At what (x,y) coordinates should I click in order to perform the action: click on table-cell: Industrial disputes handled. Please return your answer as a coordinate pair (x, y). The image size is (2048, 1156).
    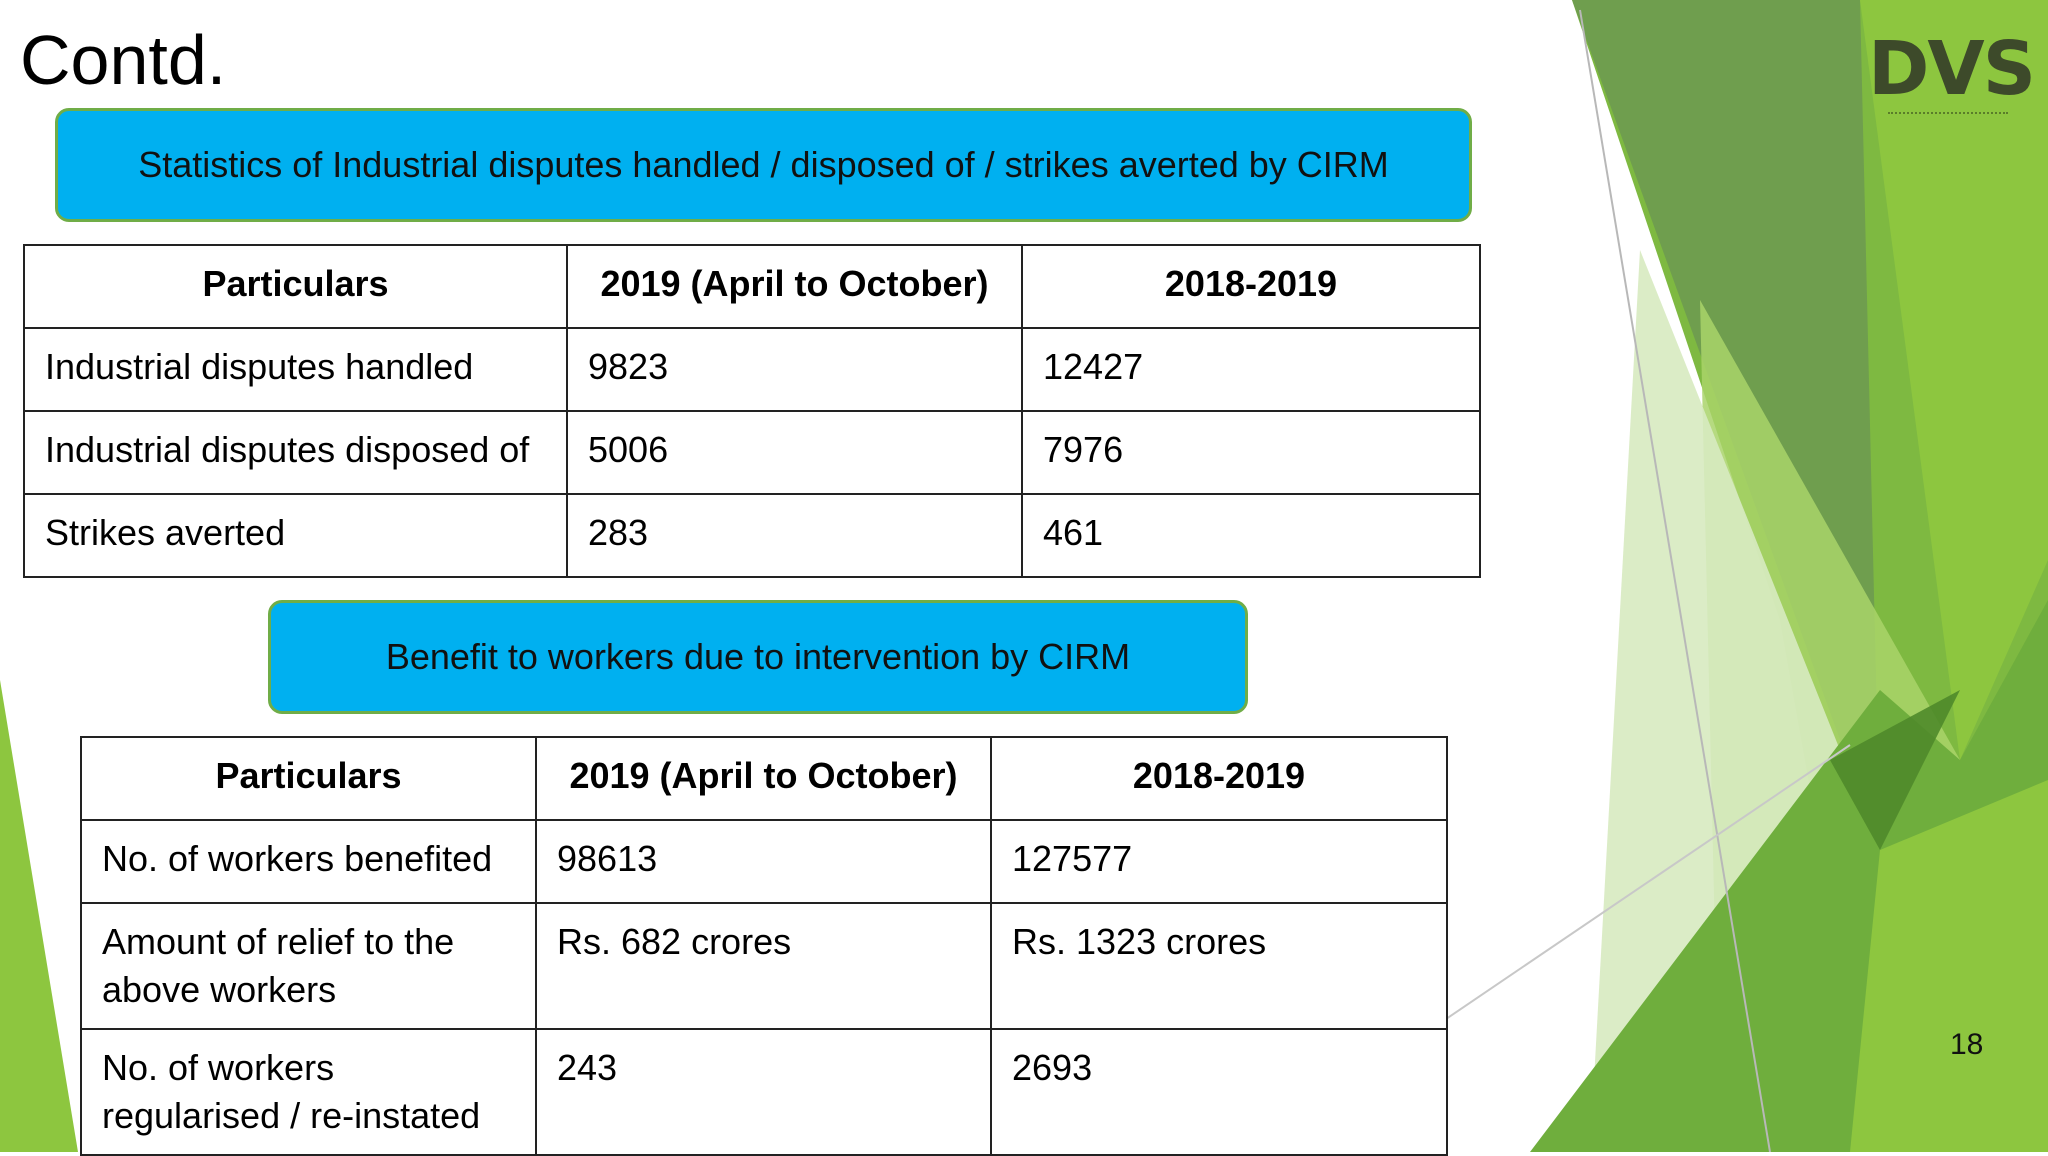
    Looking at the image, I should click on (295, 369).